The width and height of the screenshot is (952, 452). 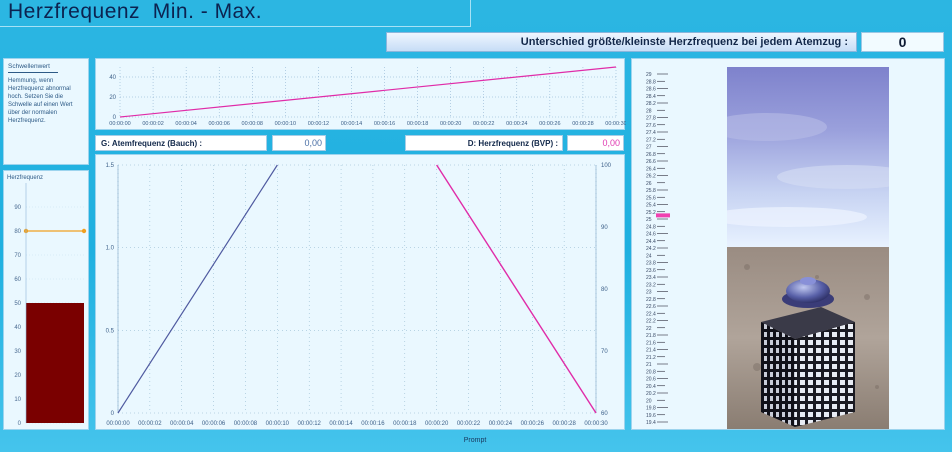 What do you see at coordinates (651, 394) in the screenshot?
I see `scale-label: 20.2` at bounding box center [651, 394].